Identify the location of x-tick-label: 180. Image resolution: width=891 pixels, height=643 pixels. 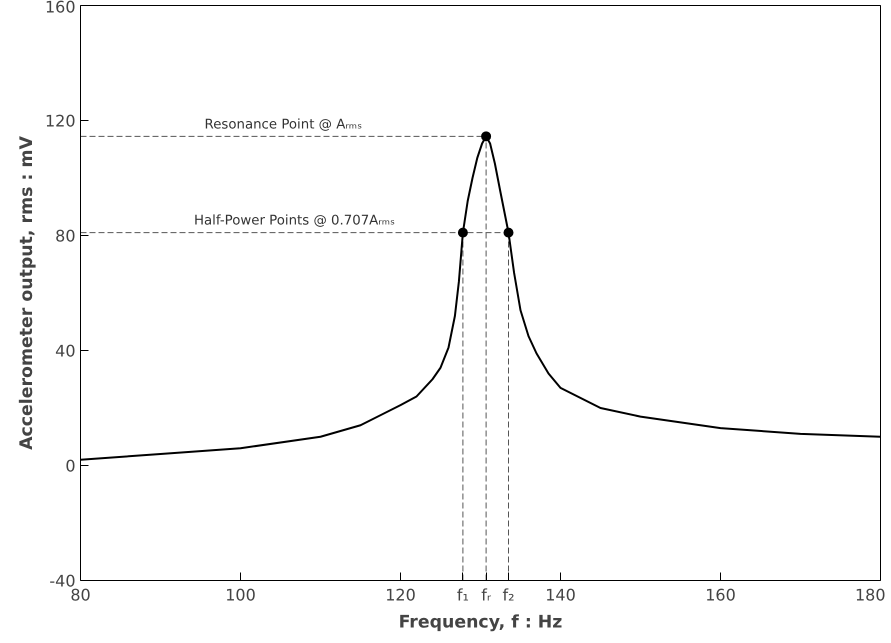
(870, 595).